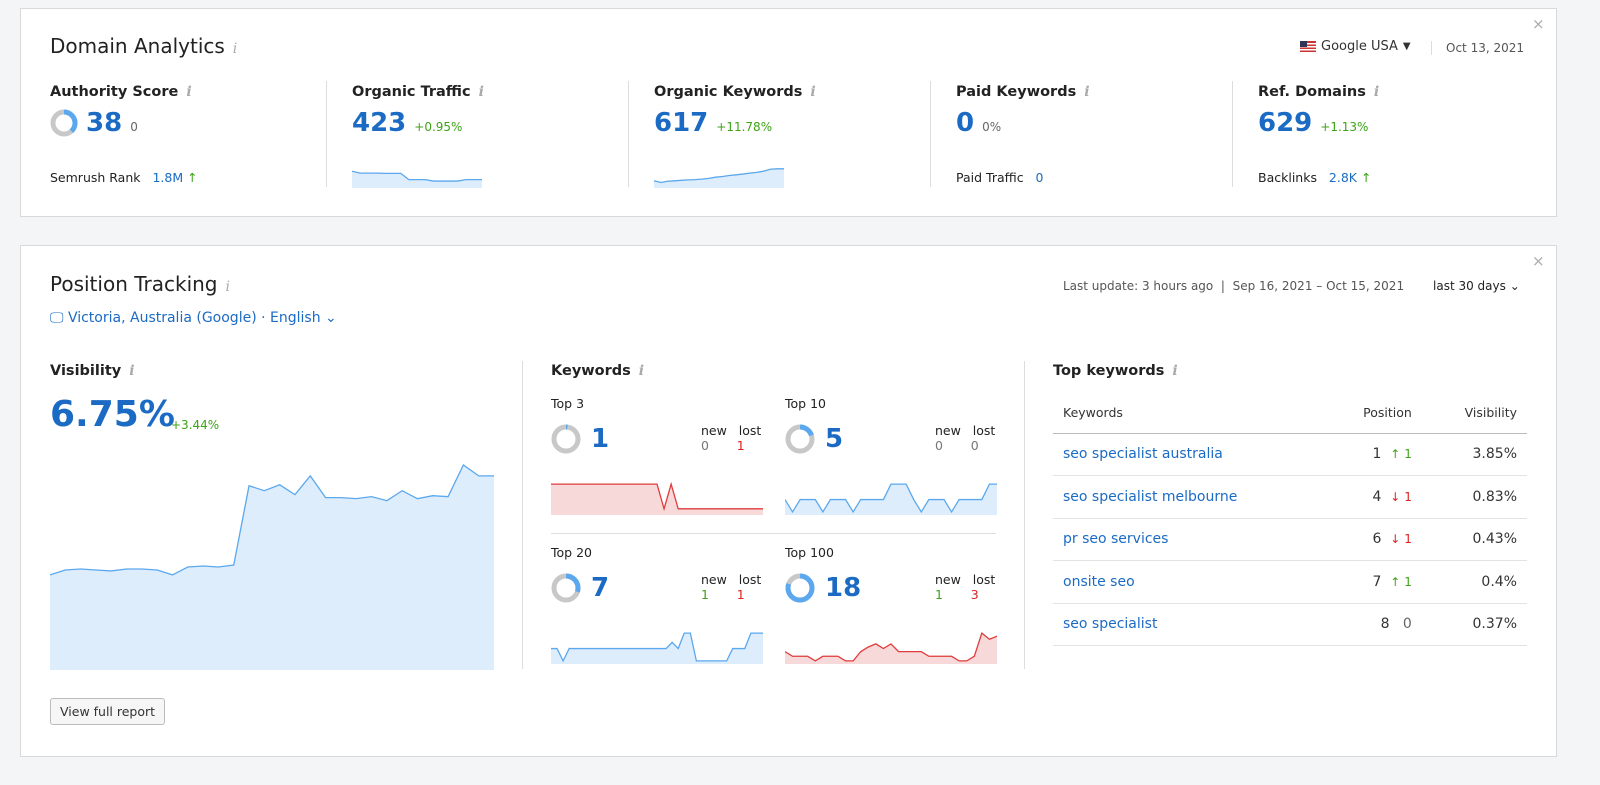  What do you see at coordinates (598, 371) in the screenshot?
I see `keywords-heading: Keywords i` at bounding box center [598, 371].